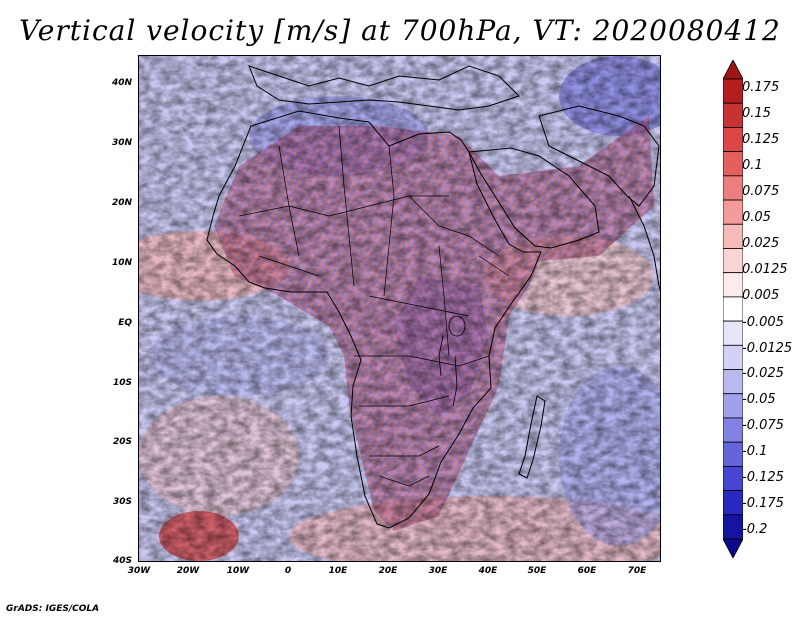 This screenshot has width=800, height=618. What do you see at coordinates (534, 198) in the screenshot?
I see `arabia-coastline` at bounding box center [534, 198].